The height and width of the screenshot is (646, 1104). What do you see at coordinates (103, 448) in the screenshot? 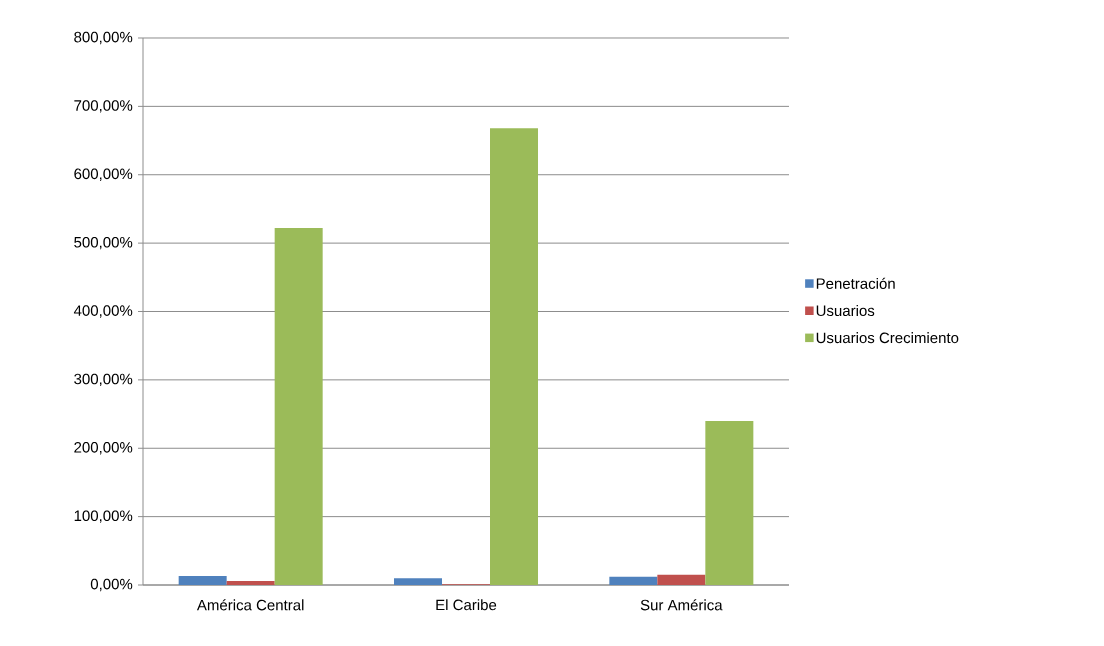
I see `y-tick-label: 200,00%` at bounding box center [103, 448].